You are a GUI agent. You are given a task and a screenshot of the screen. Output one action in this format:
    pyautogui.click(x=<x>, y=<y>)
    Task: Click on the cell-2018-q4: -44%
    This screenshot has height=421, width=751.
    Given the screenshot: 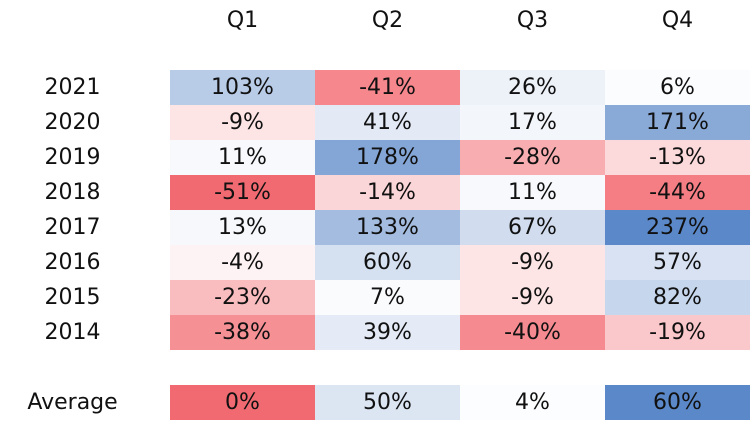 What is the action you would take?
    pyautogui.click(x=677, y=192)
    